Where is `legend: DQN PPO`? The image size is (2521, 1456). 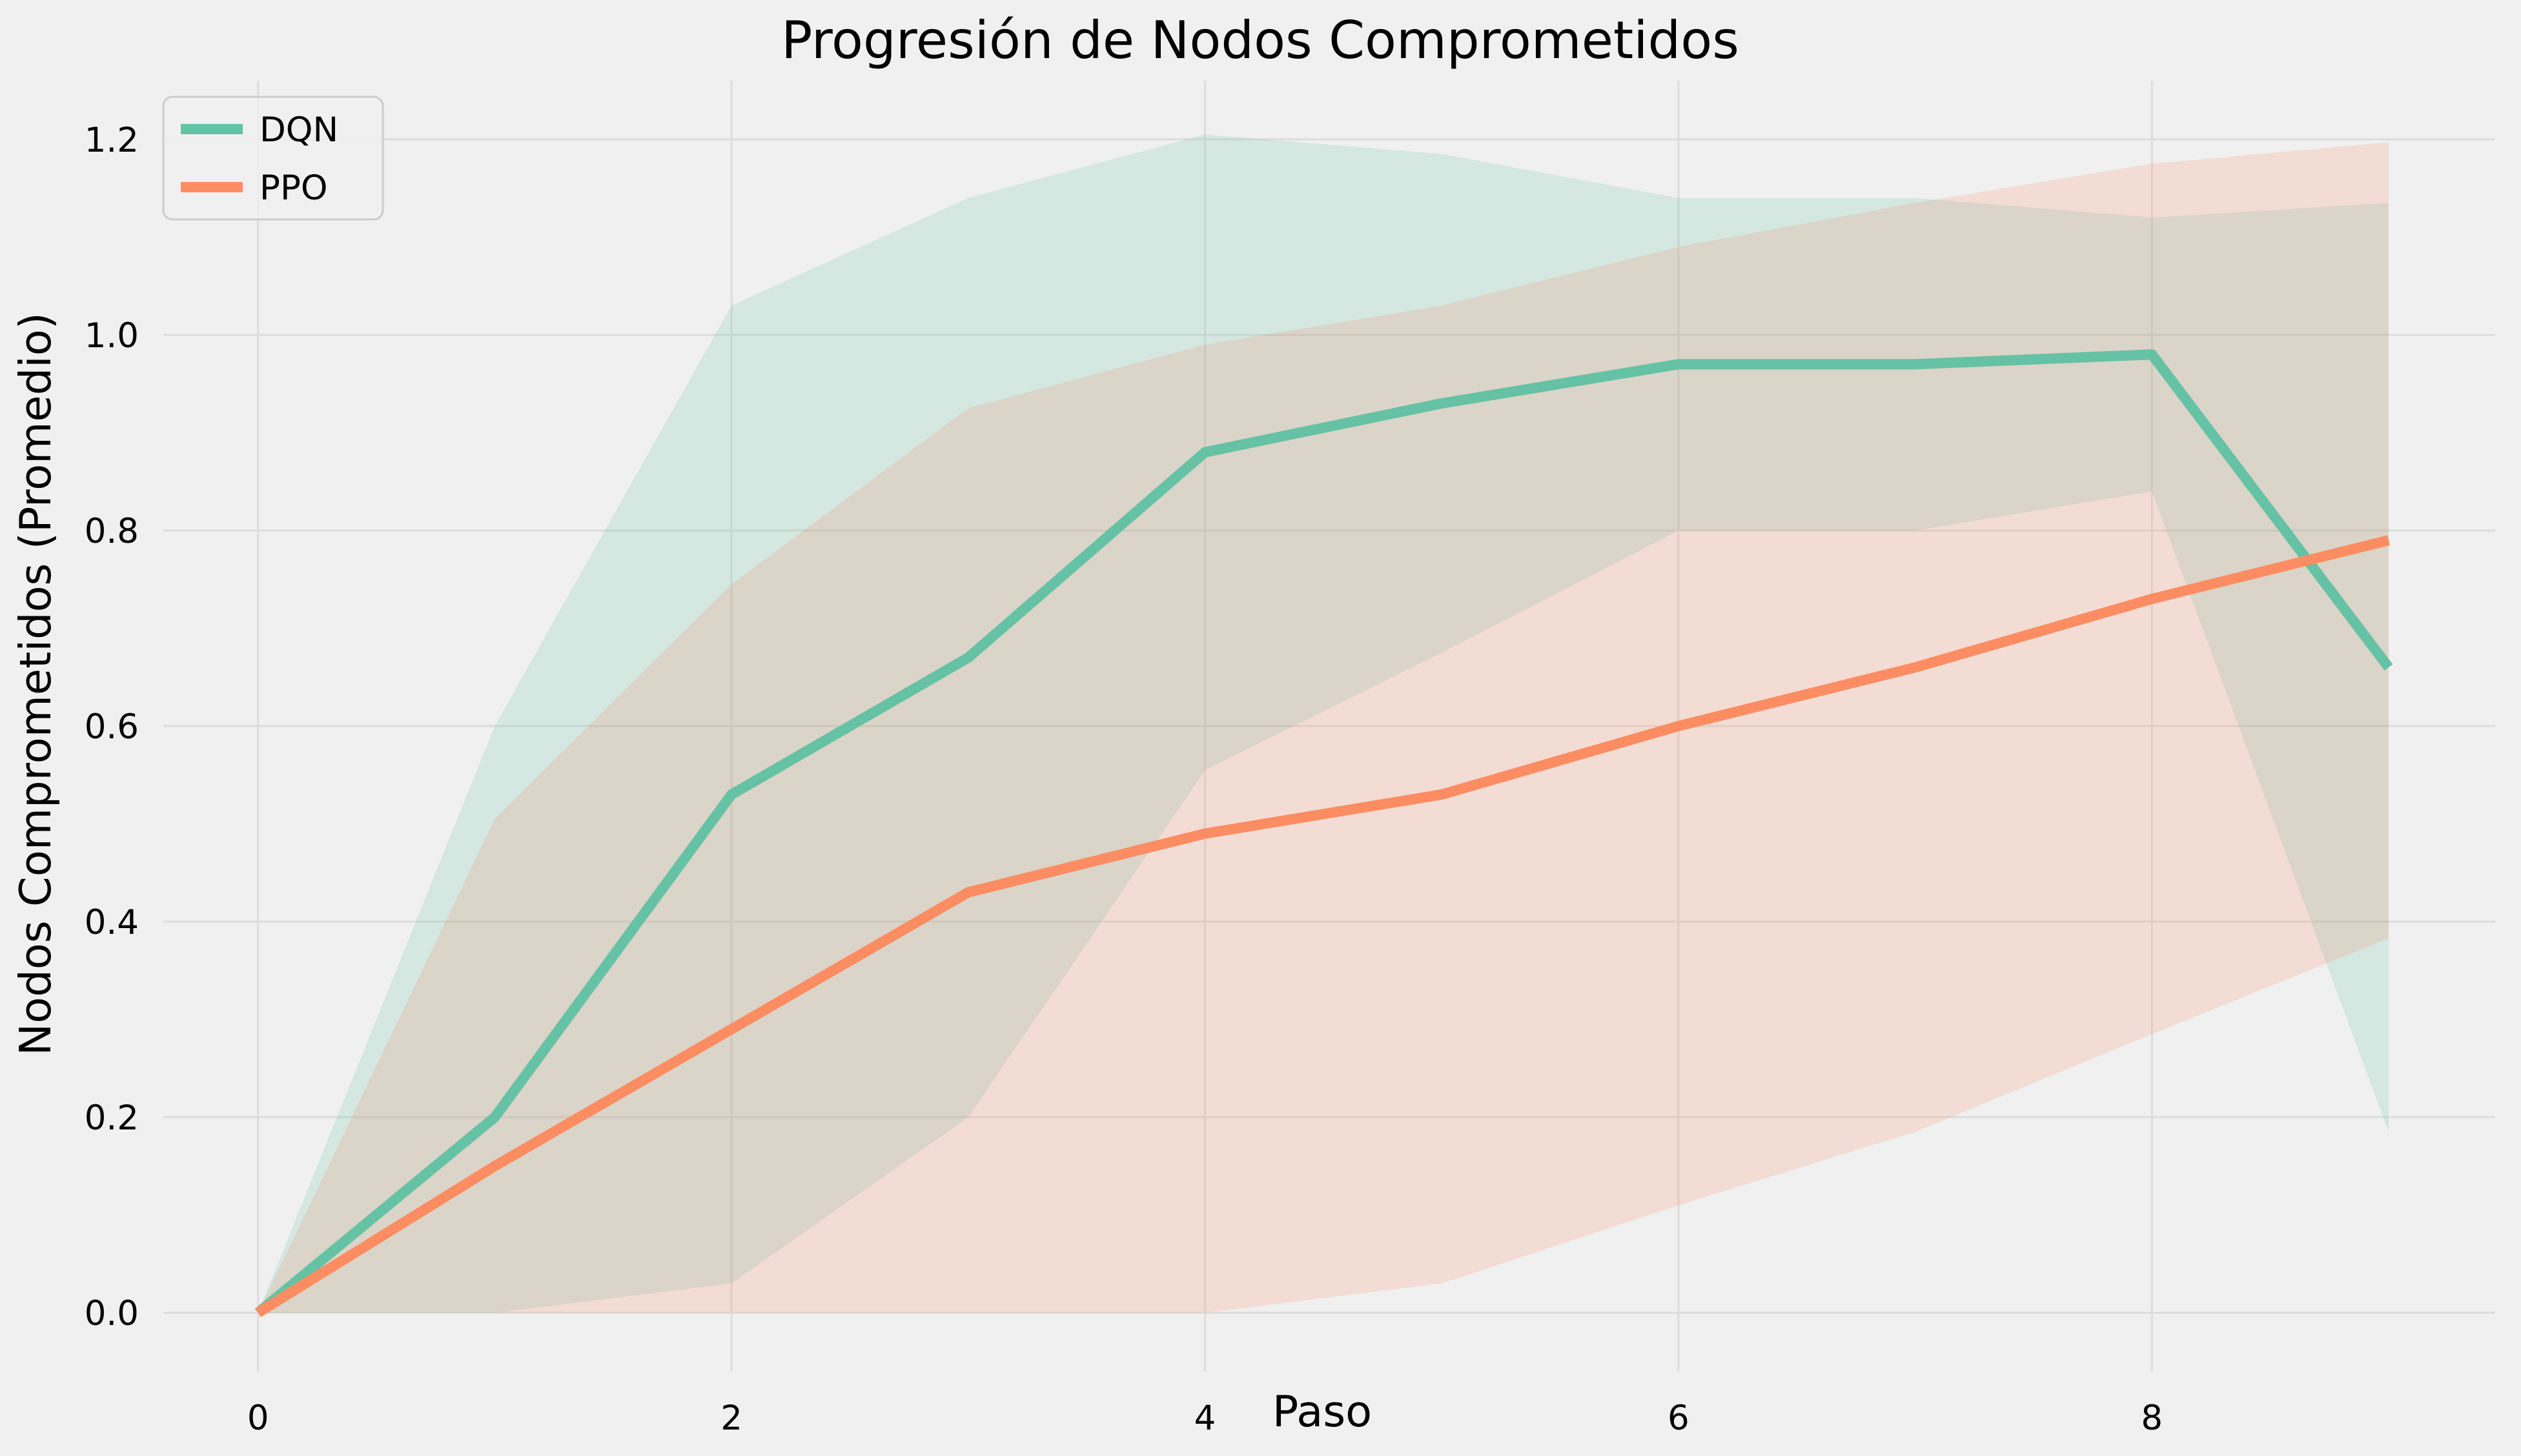
legend: DQN PPO is located at coordinates (273, 158).